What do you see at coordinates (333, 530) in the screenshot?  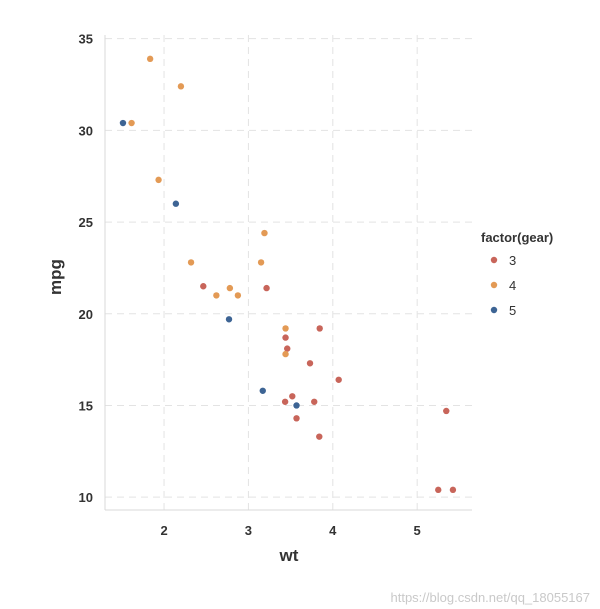 I see `x-tick-label: 4` at bounding box center [333, 530].